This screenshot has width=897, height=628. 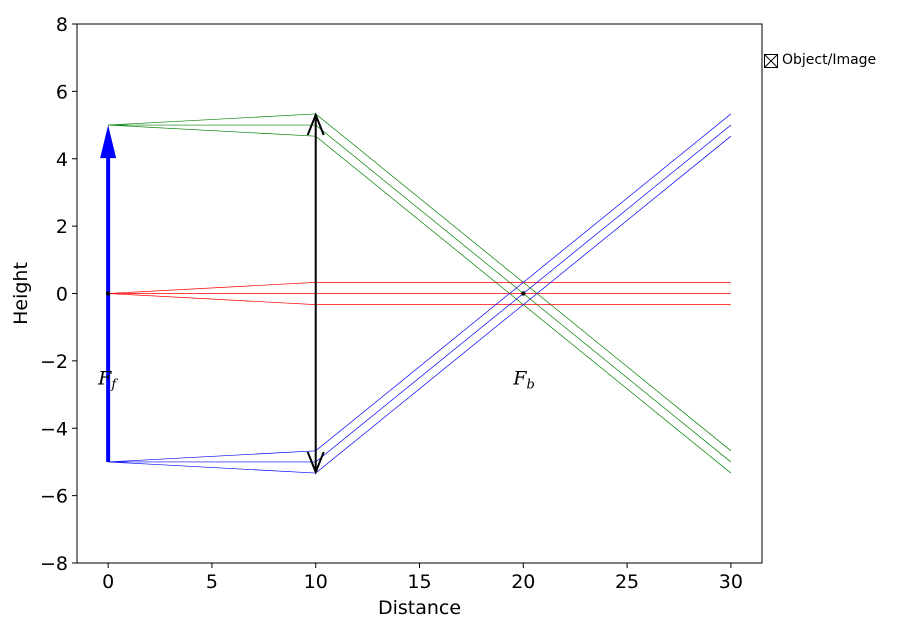 I want to click on y-axis-title: Height, so click(x=21, y=293).